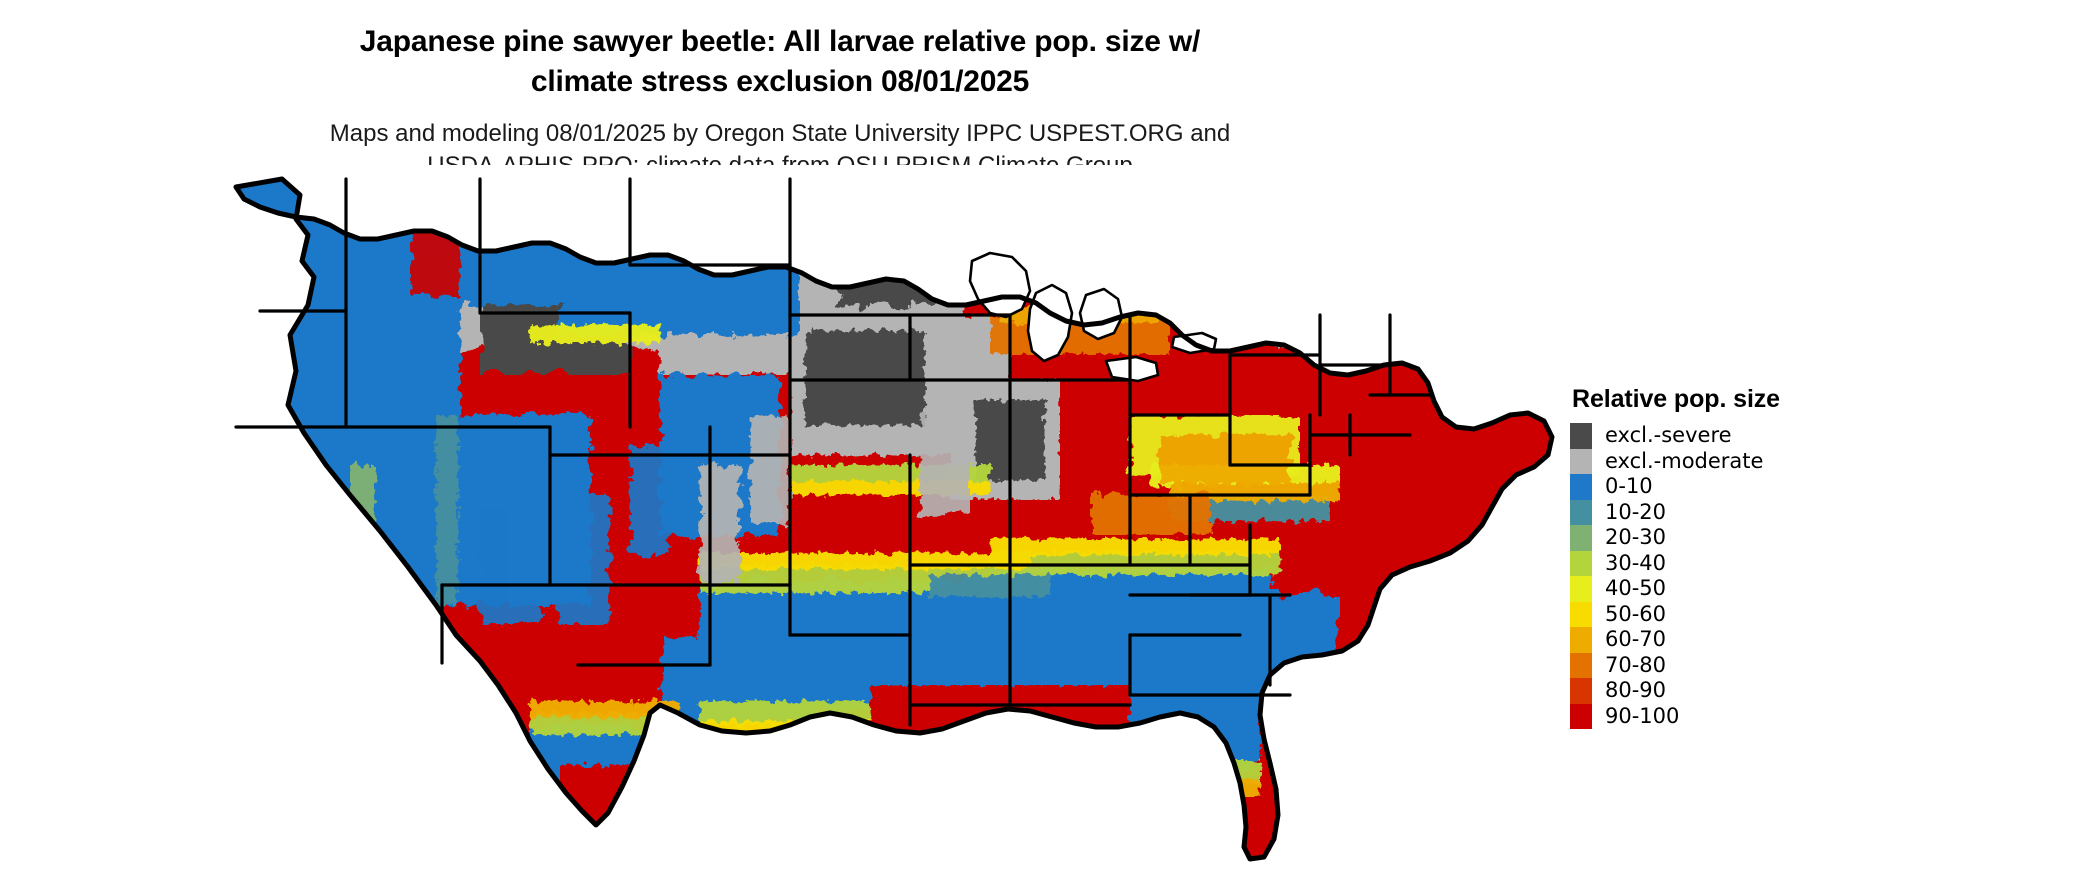 Image resolution: width=2100 pixels, height=892 pixels. Describe the element at coordinates (1581, 436) in the screenshot. I see `legend-swatch-excl-severe` at that location.